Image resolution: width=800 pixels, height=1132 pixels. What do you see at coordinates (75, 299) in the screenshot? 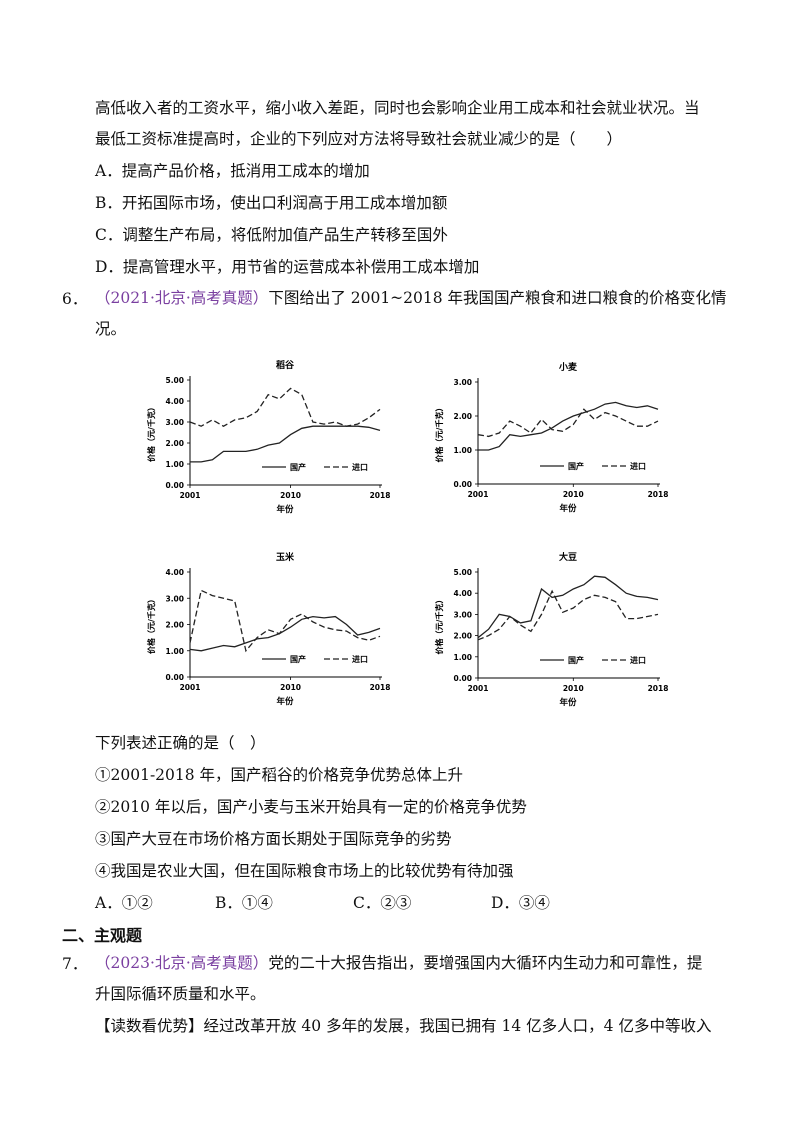
I see `q6-number: 6．` at bounding box center [75, 299].